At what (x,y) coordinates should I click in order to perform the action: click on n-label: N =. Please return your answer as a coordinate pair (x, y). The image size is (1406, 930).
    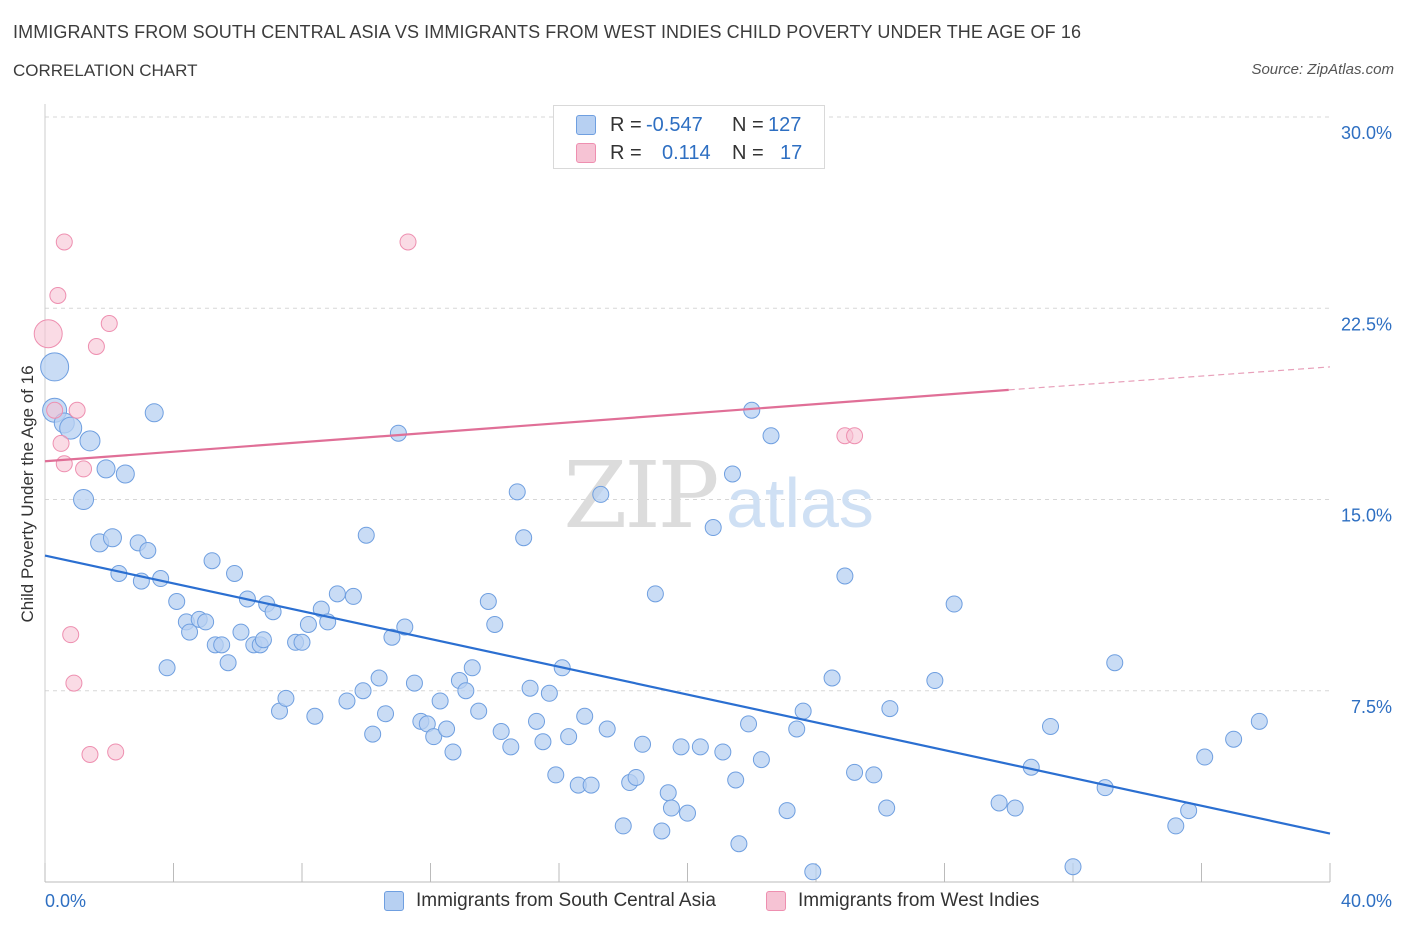
    Looking at the image, I should click on (748, 125).